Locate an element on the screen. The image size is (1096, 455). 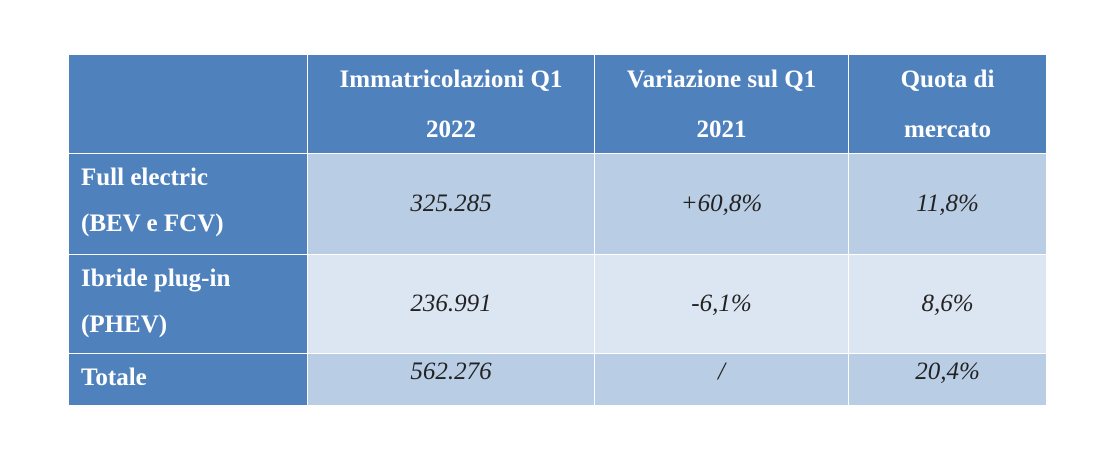
row-label-line1: Ibride plug-in is located at coordinates (156, 278).